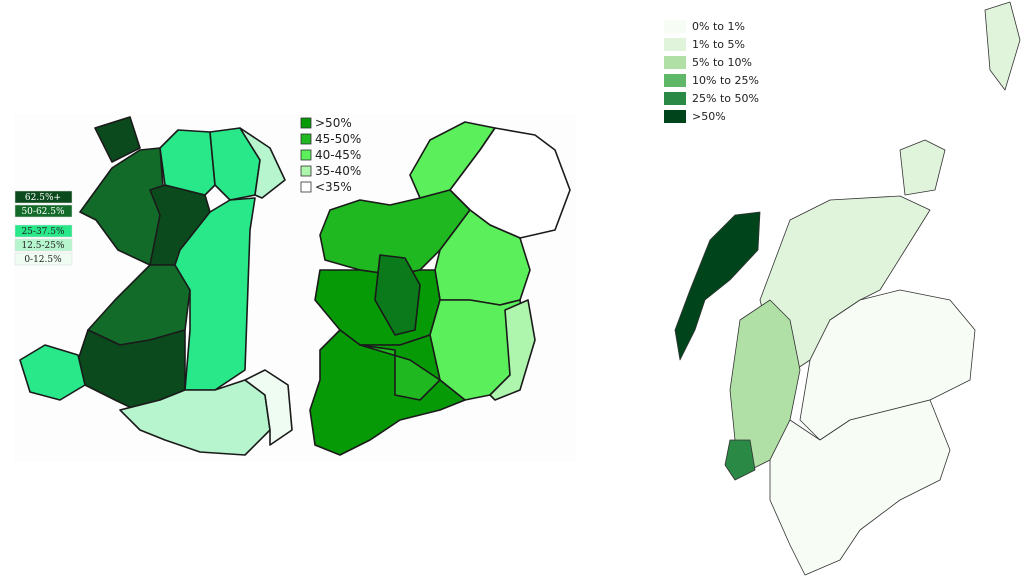 Image resolution: width=1024 pixels, height=576 pixels. Describe the element at coordinates (718, 26) in the screenshot. I see `legend-label: 0% to 1%` at that location.